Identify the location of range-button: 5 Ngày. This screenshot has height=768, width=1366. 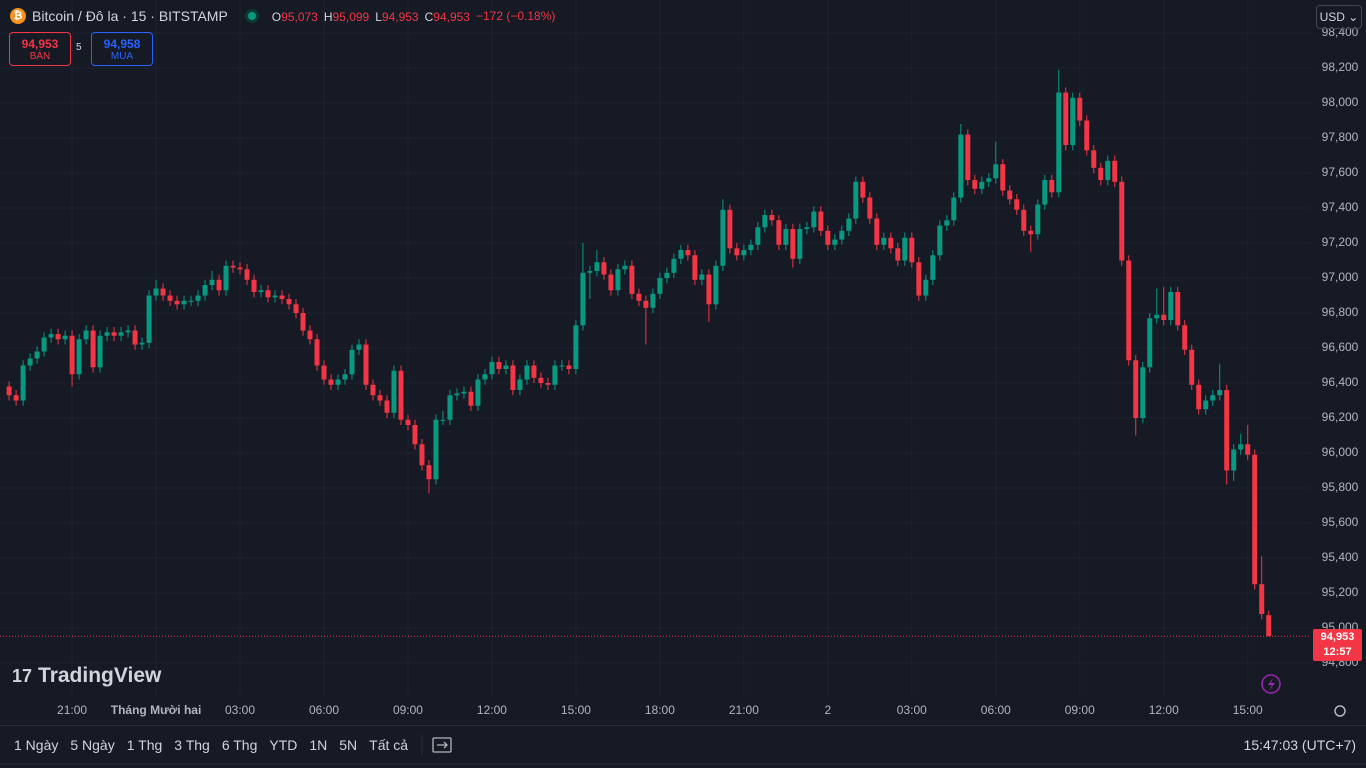
(92, 745).